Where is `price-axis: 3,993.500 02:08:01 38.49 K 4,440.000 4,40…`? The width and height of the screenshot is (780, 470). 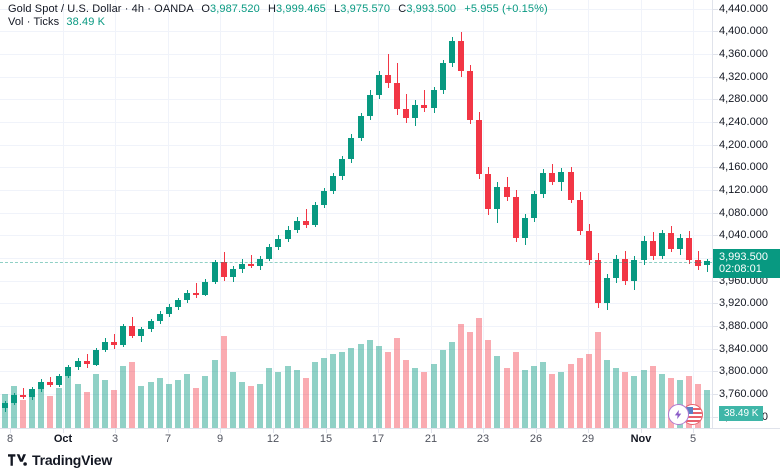 price-axis: 3,993.500 02:08:01 38.49 K 4,440.000 4,40… is located at coordinates (746, 214).